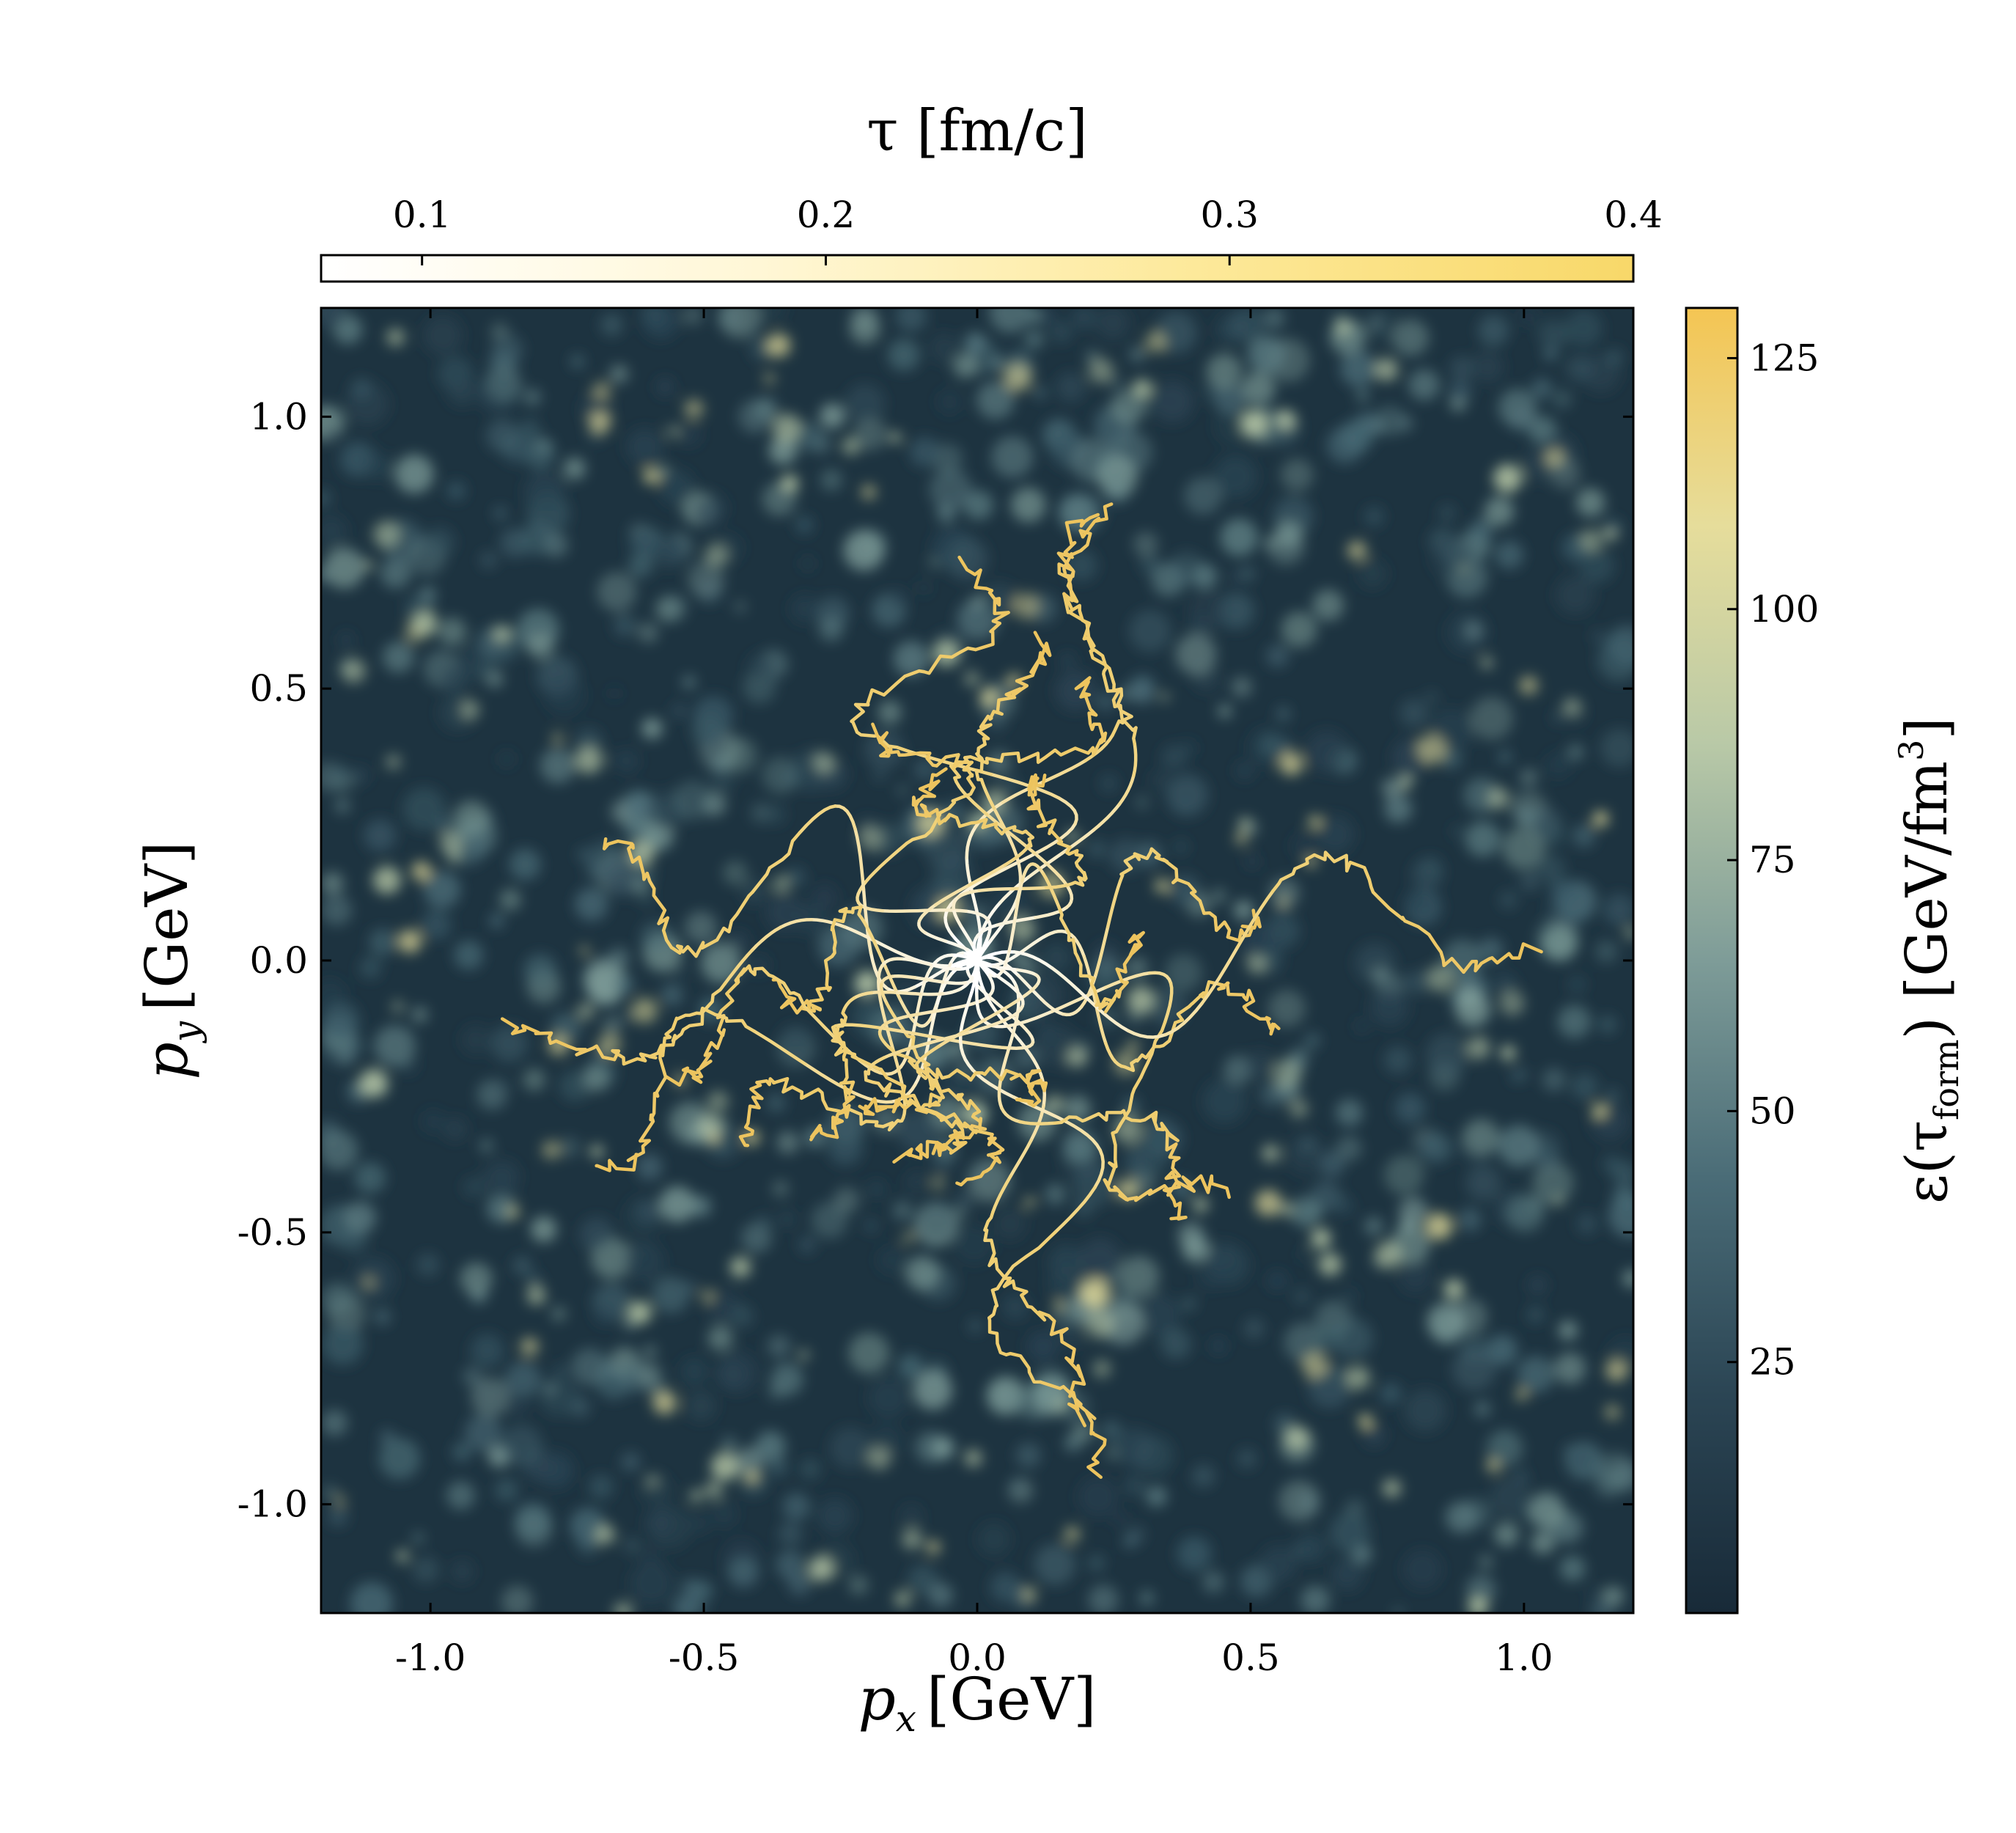  What do you see at coordinates (1028, 229) in the screenshot?
I see `tau-colorbar-ticks: 0.1 0.2 0.3 0.4` at bounding box center [1028, 229].